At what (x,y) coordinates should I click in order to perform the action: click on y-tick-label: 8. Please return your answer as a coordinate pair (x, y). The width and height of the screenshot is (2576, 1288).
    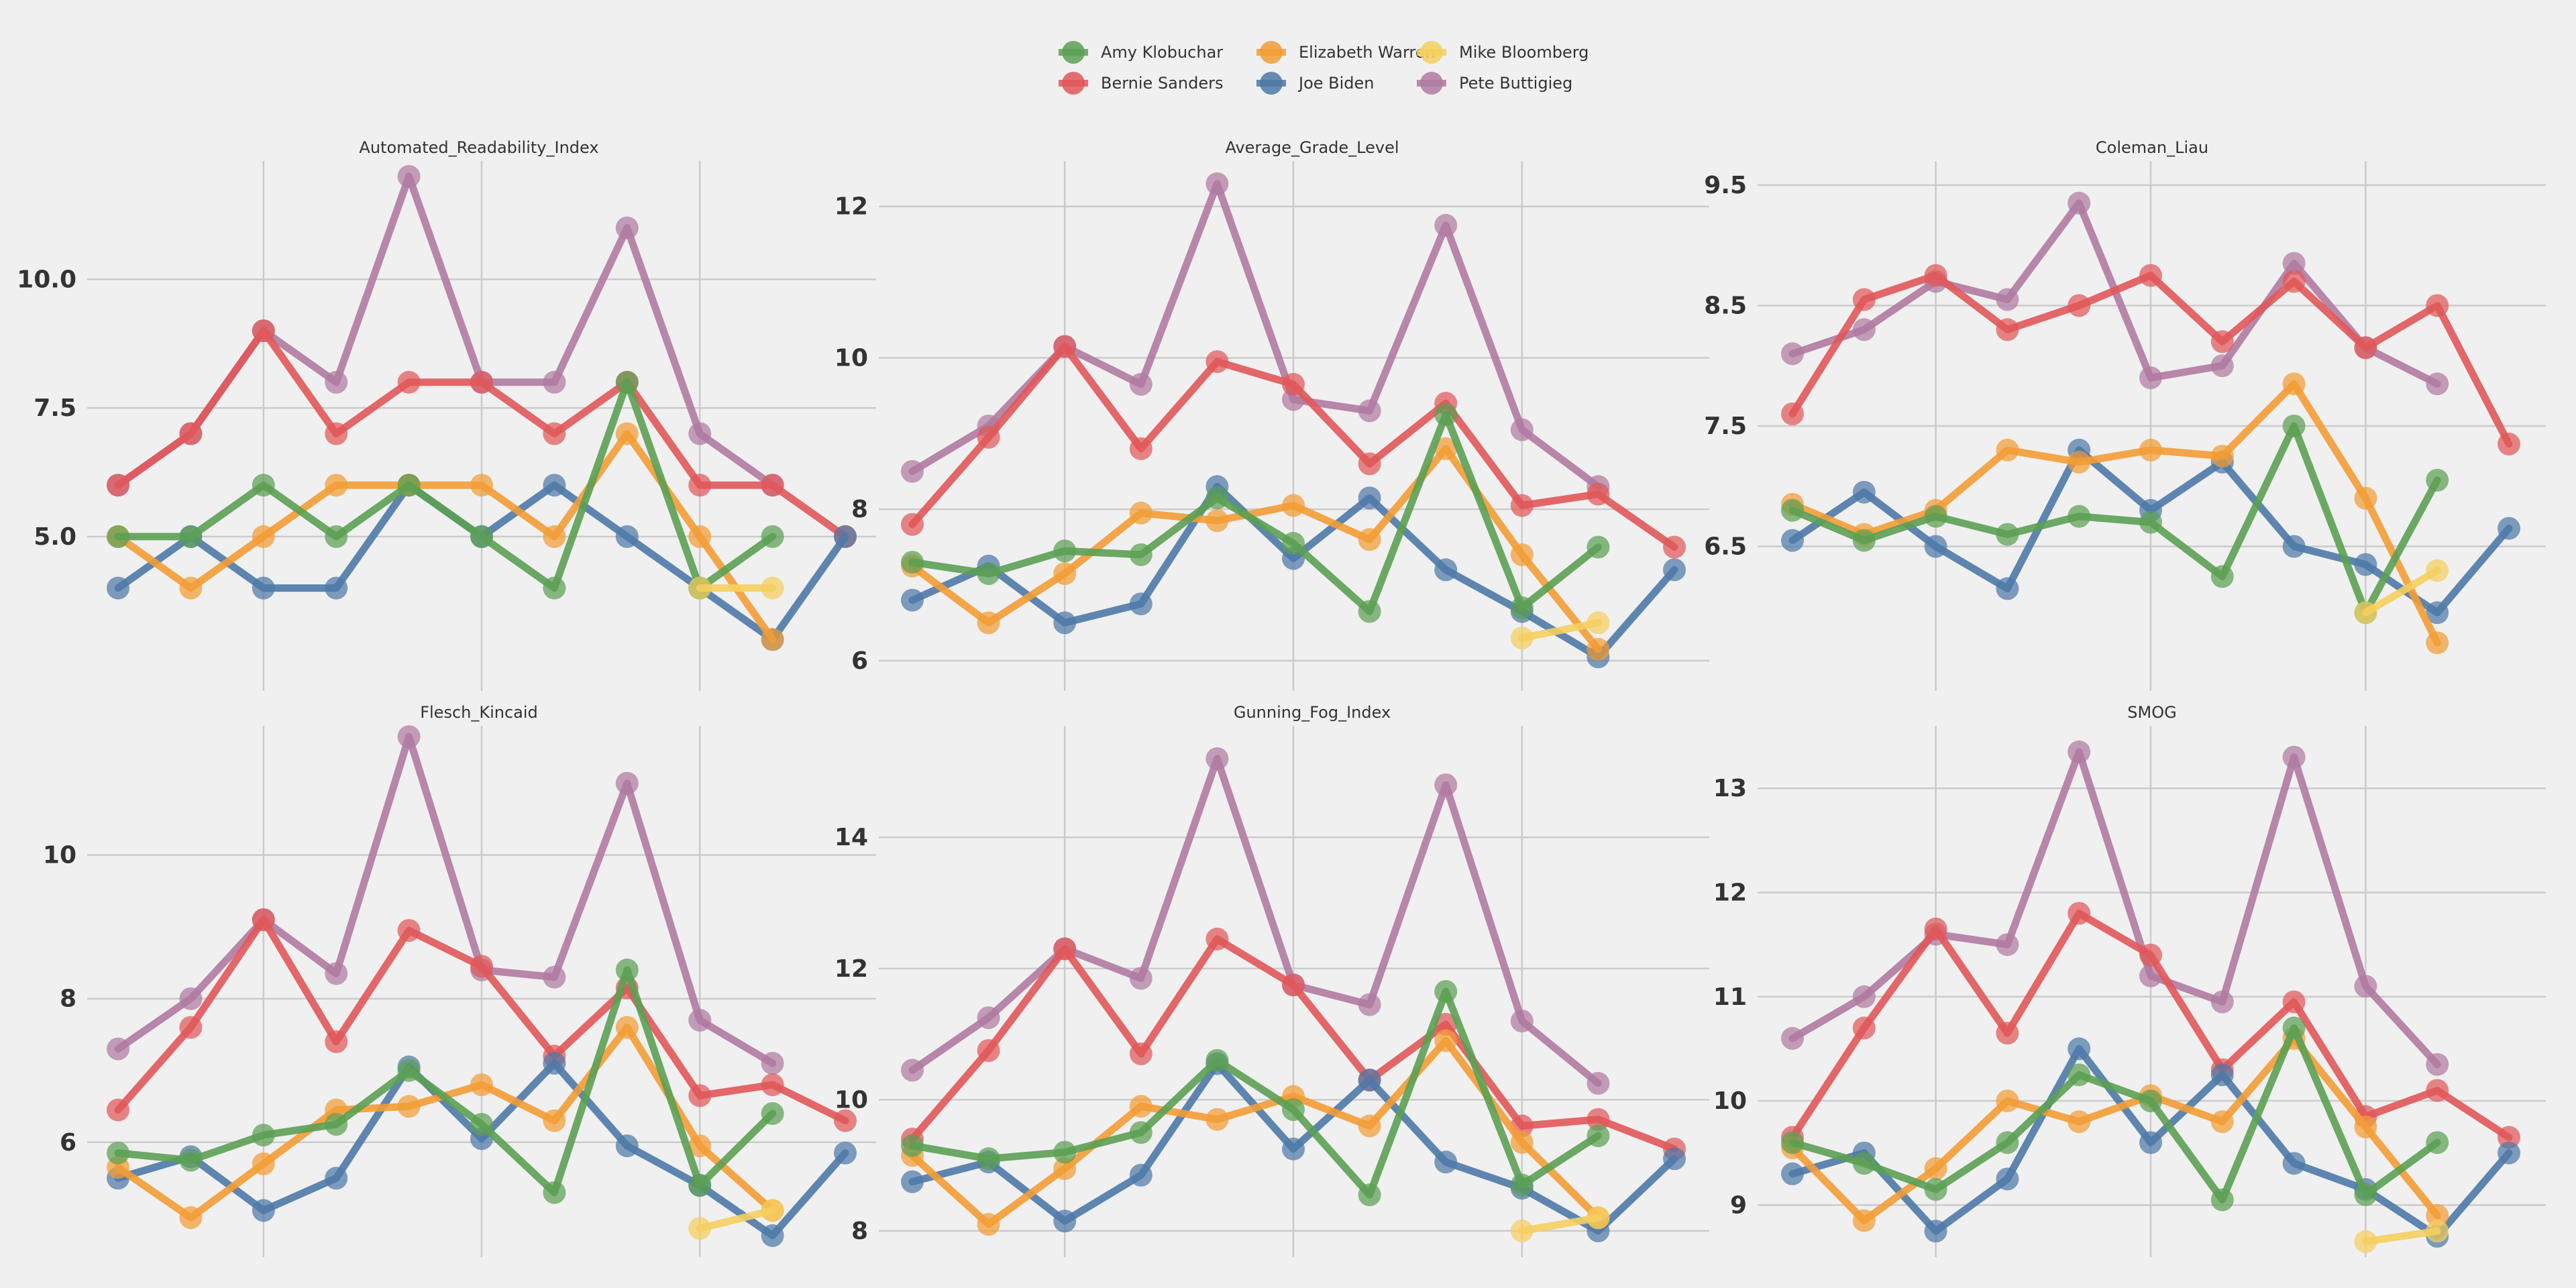
    Looking at the image, I should click on (68, 999).